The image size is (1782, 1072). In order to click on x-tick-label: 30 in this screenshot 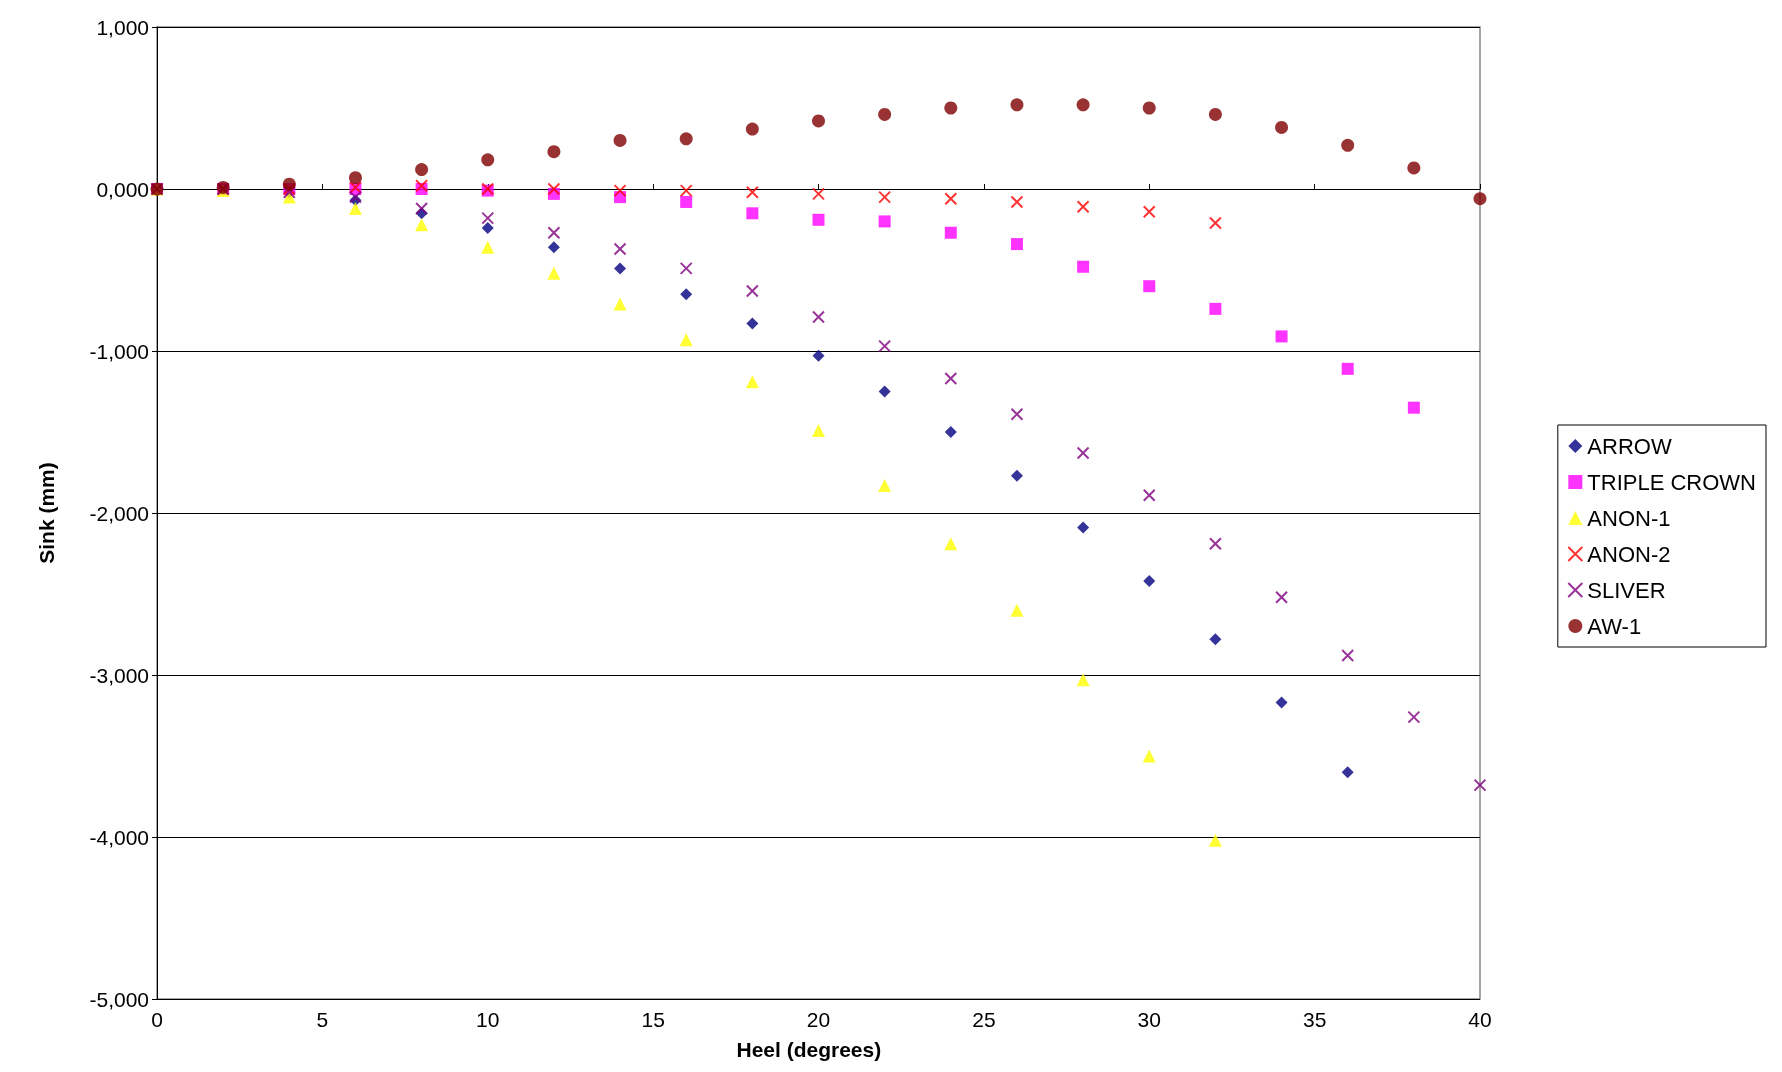, I will do `click(1149, 1019)`.